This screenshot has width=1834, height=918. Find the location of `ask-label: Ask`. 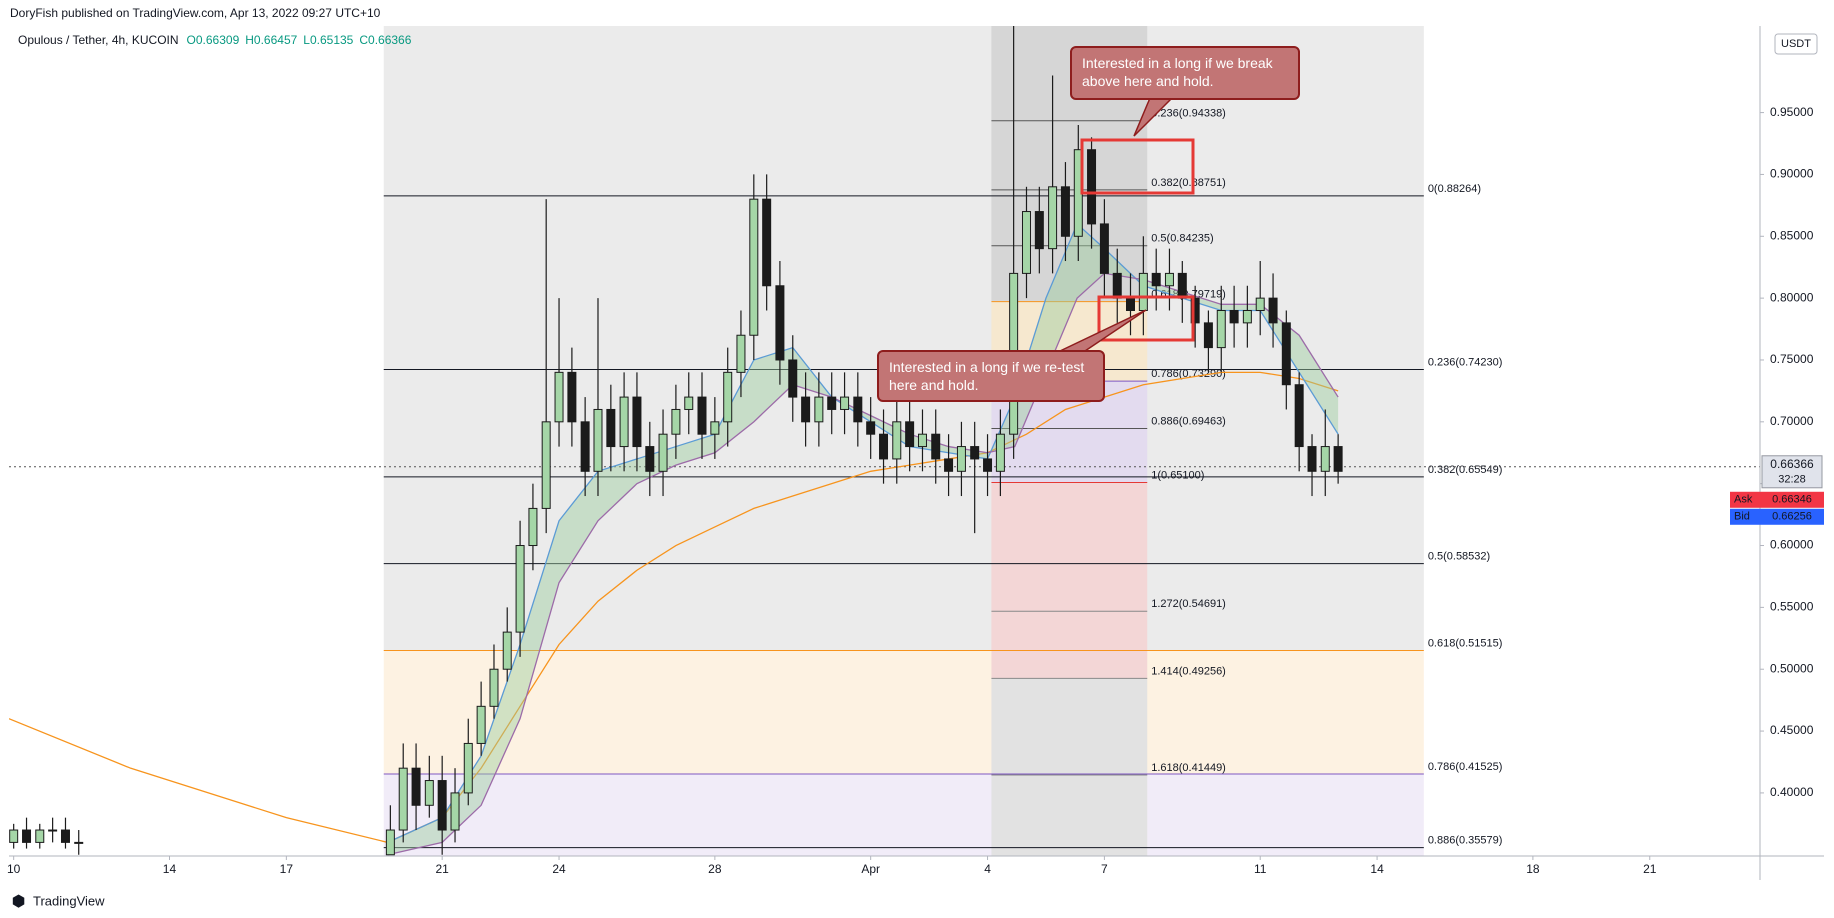

ask-label: Ask is located at coordinates (1743, 500).